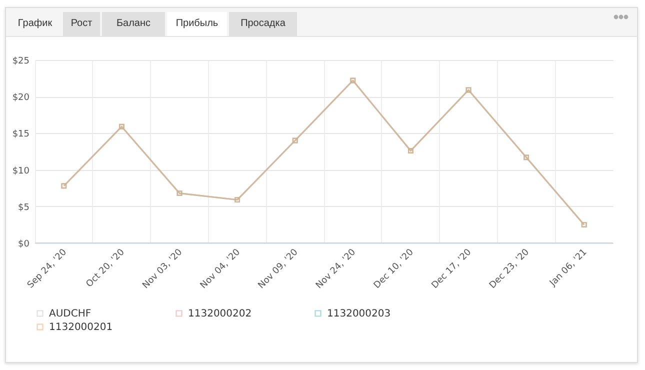  Describe the element at coordinates (359, 314) in the screenshot. I see `legend-label: 1132000203` at that location.